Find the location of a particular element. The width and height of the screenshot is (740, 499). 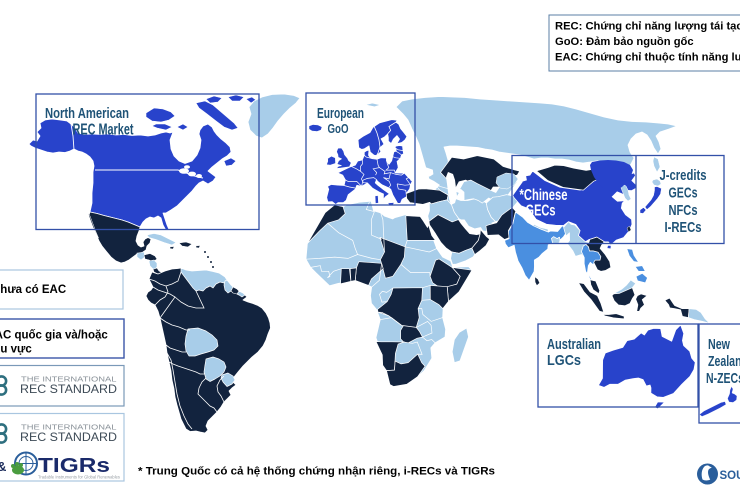

svg-text: J-credits is located at coordinates (683, 175).